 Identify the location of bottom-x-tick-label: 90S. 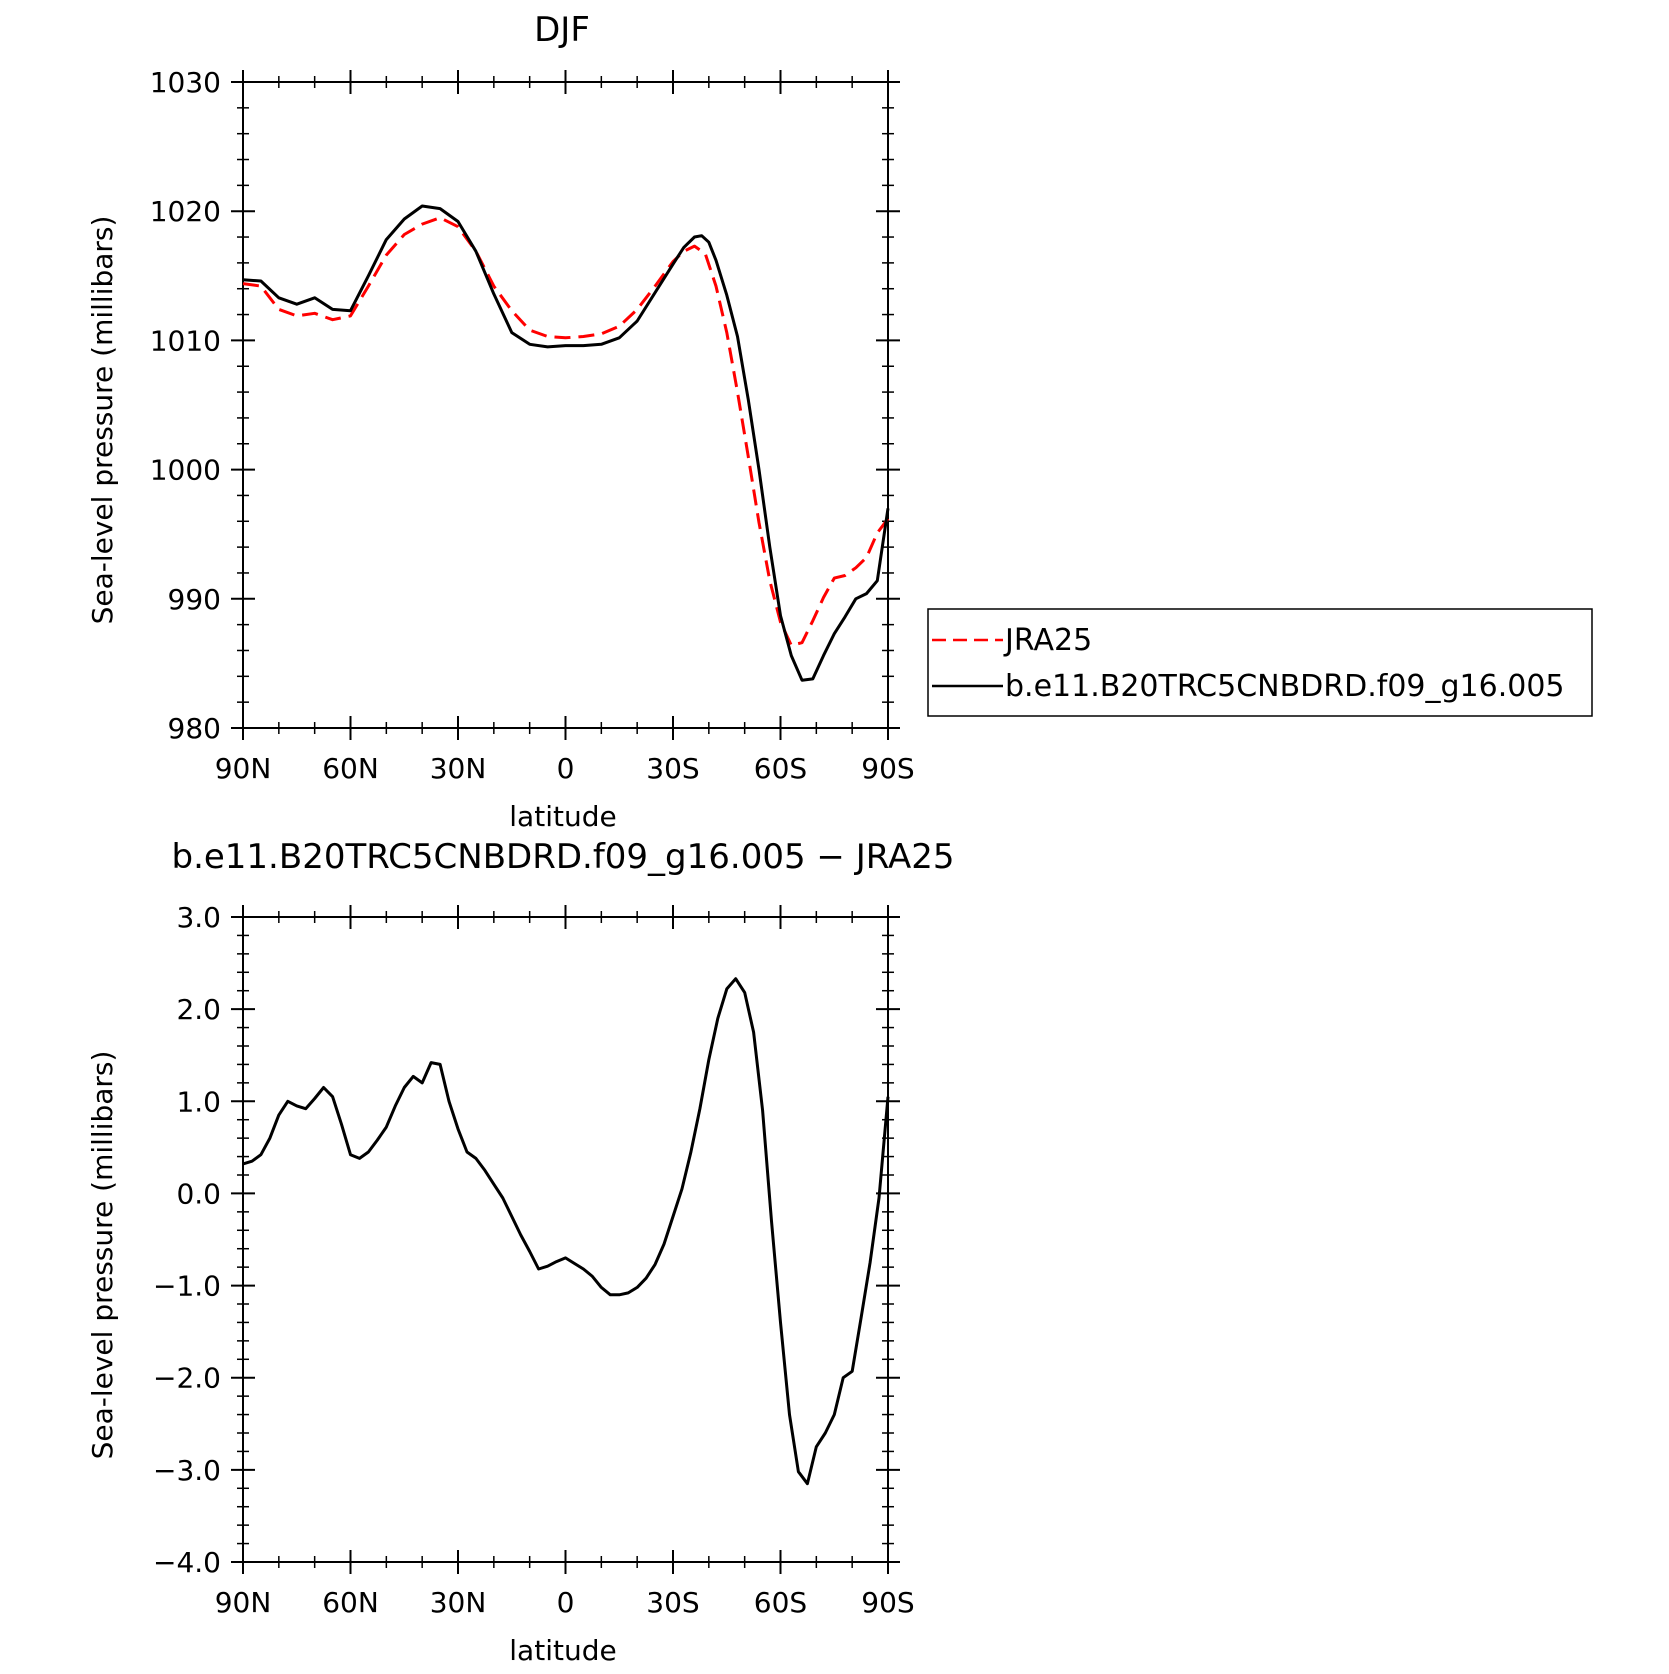
(887, 1602).